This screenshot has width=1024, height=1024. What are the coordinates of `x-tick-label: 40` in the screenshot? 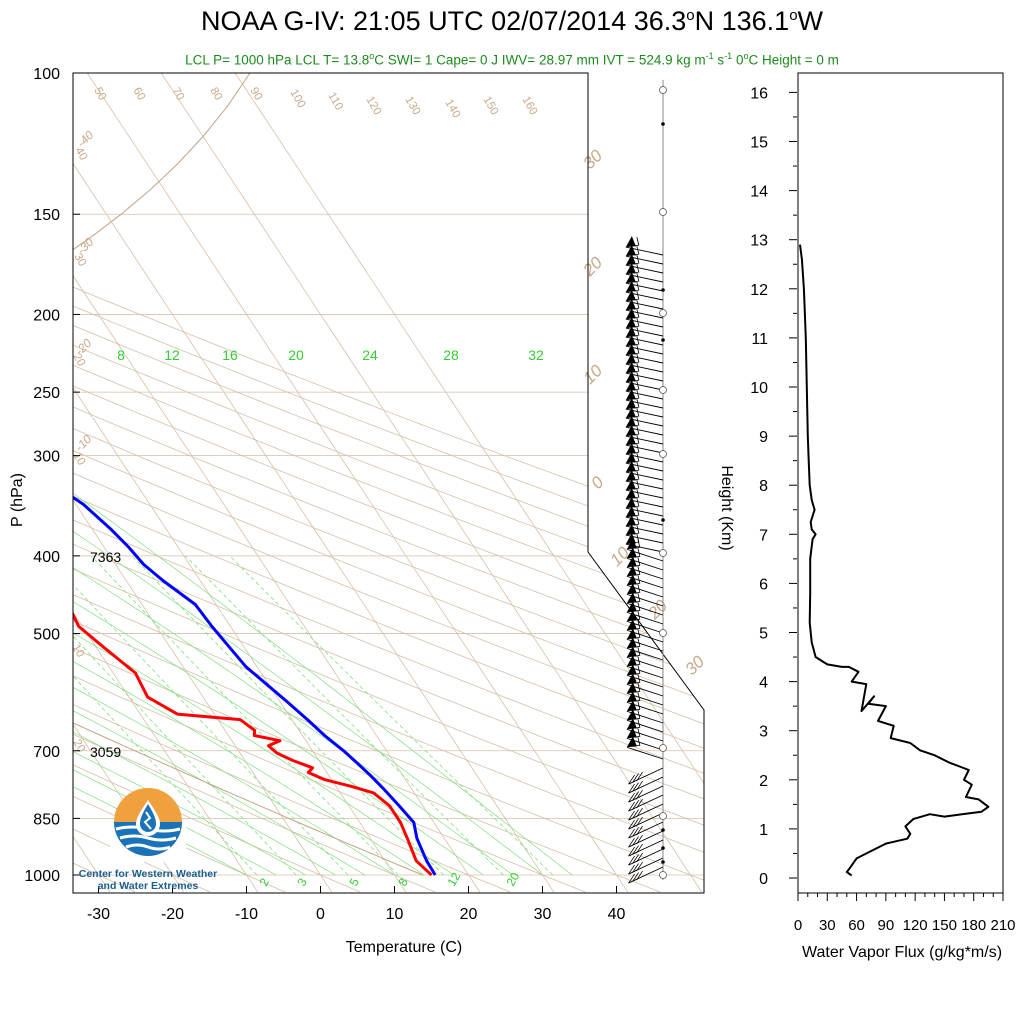 It's located at (617, 914).